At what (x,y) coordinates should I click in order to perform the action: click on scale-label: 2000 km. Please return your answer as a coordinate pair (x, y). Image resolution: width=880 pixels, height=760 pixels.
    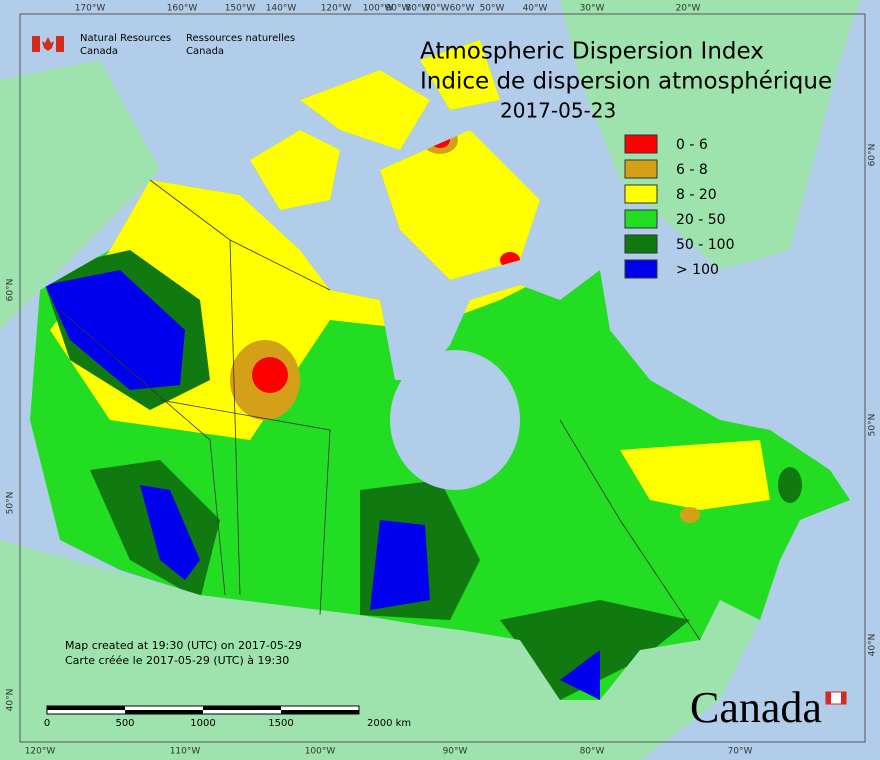
    Looking at the image, I should click on (389, 723).